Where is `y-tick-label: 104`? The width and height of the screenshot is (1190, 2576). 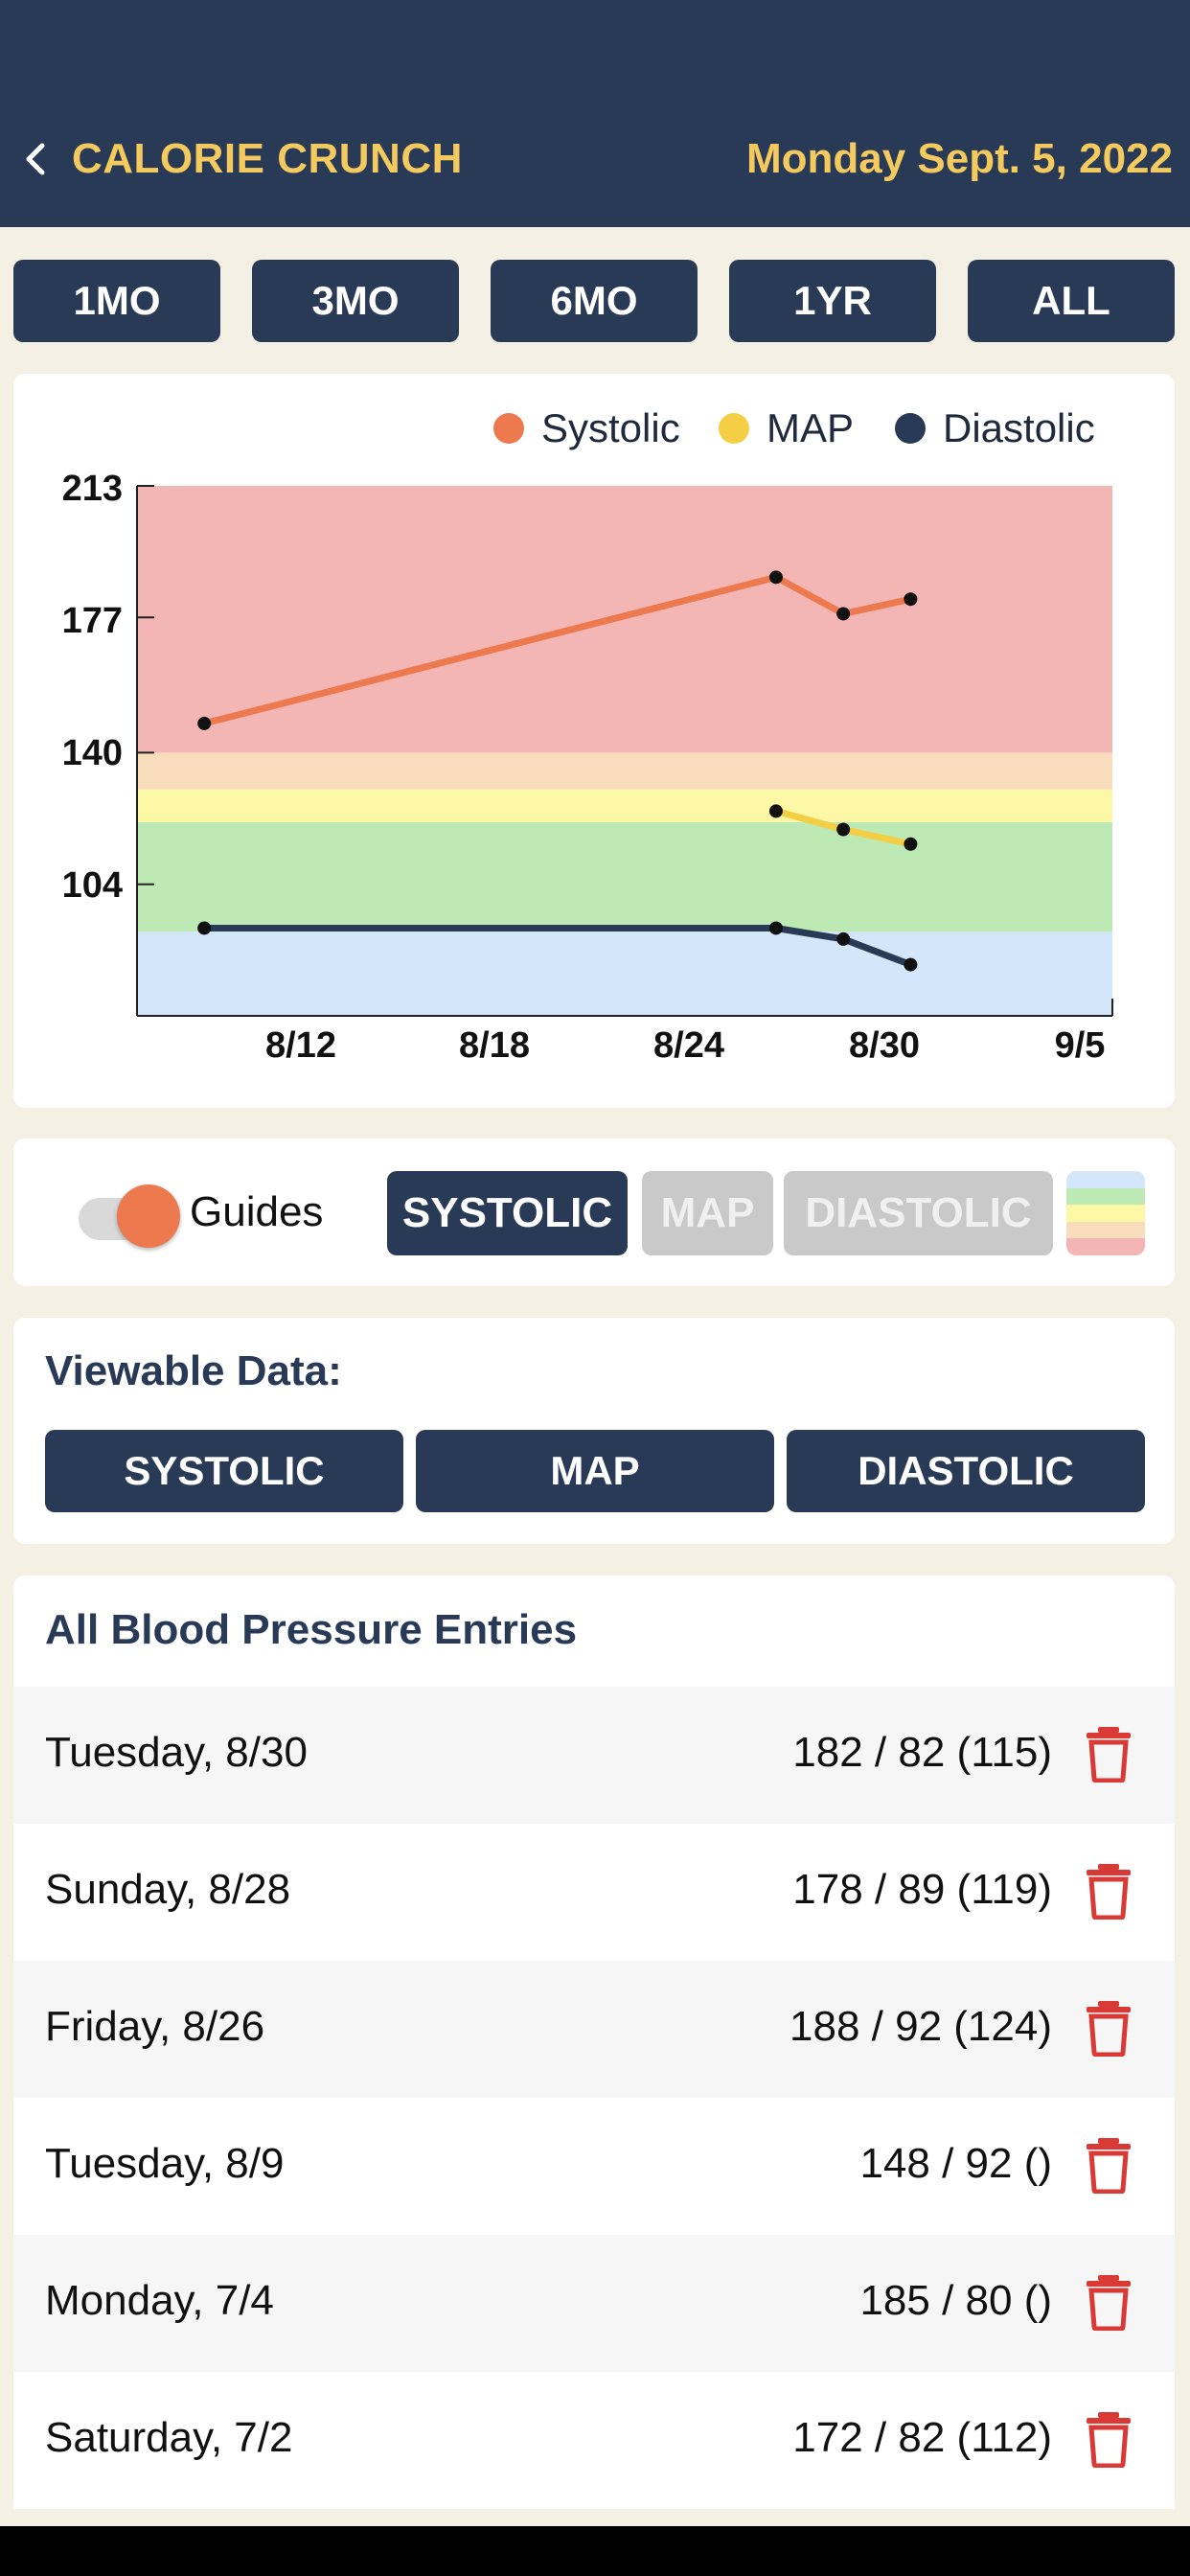
y-tick-label: 104 is located at coordinates (92, 885).